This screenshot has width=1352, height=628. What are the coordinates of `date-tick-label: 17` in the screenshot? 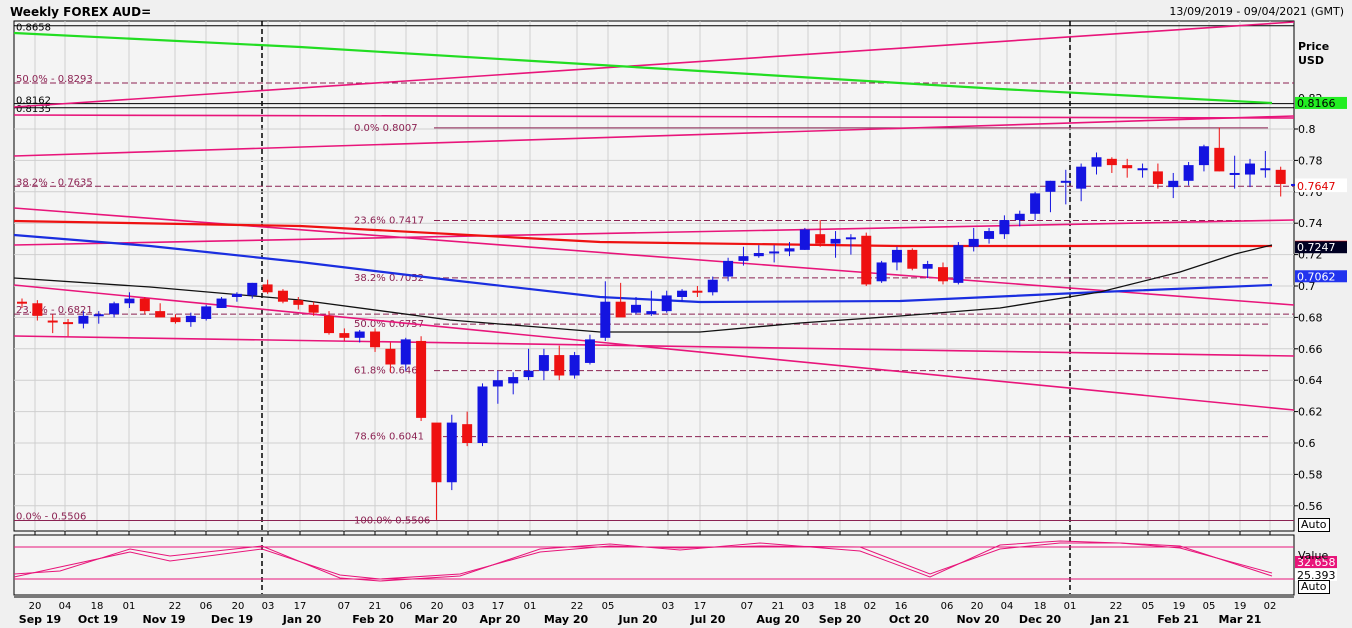 It's located at (700, 606).